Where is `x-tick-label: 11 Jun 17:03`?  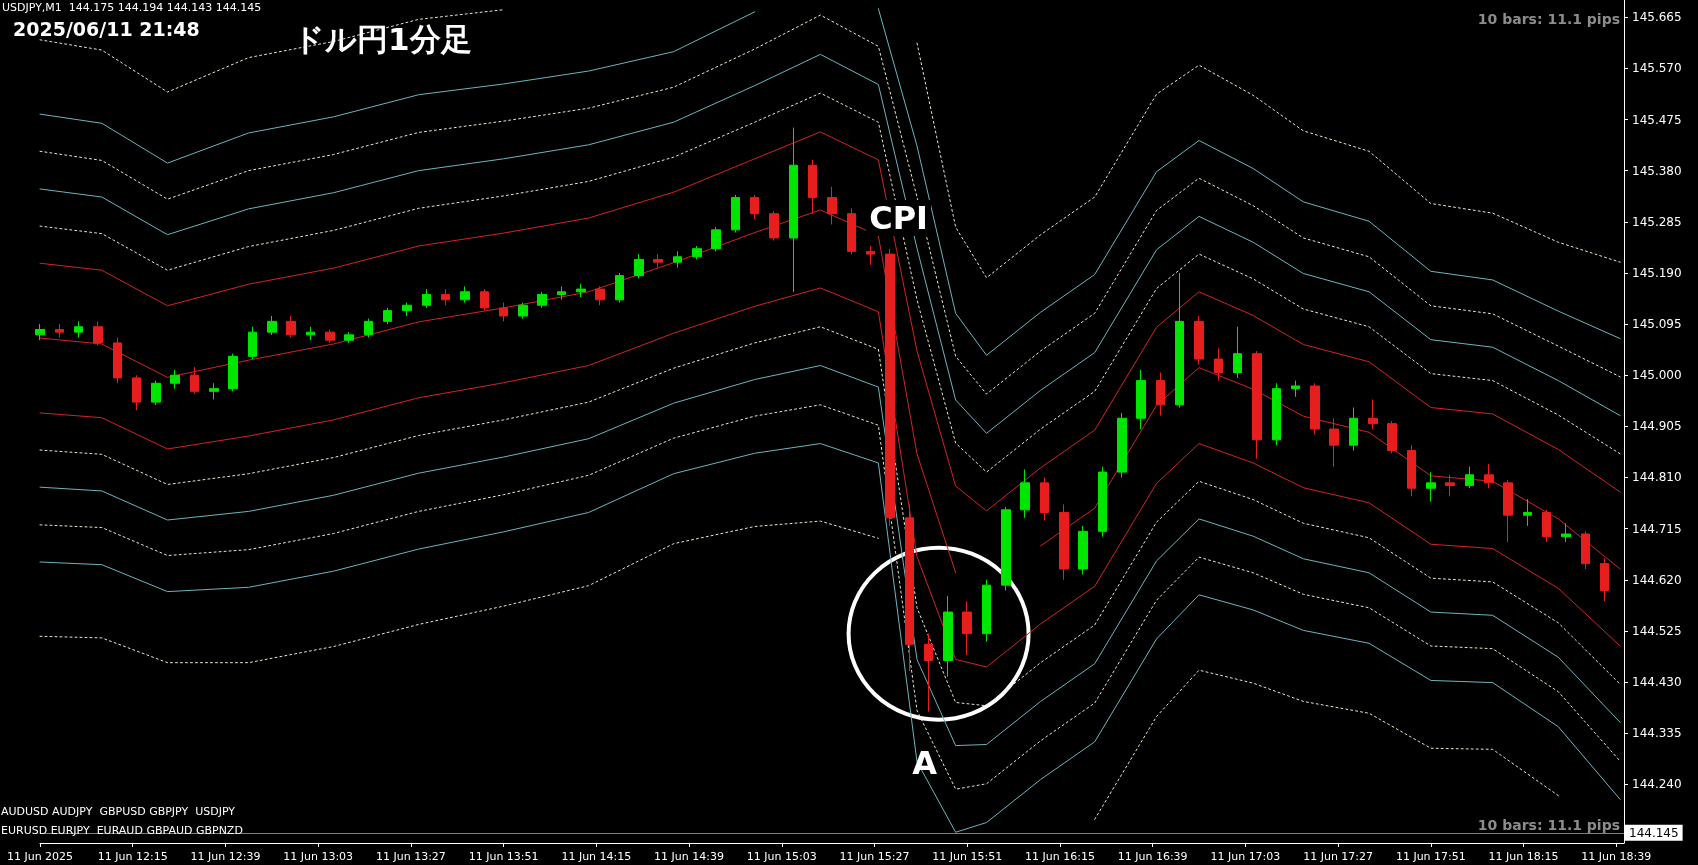
x-tick-label: 11 Jun 17:03 is located at coordinates (1245, 856).